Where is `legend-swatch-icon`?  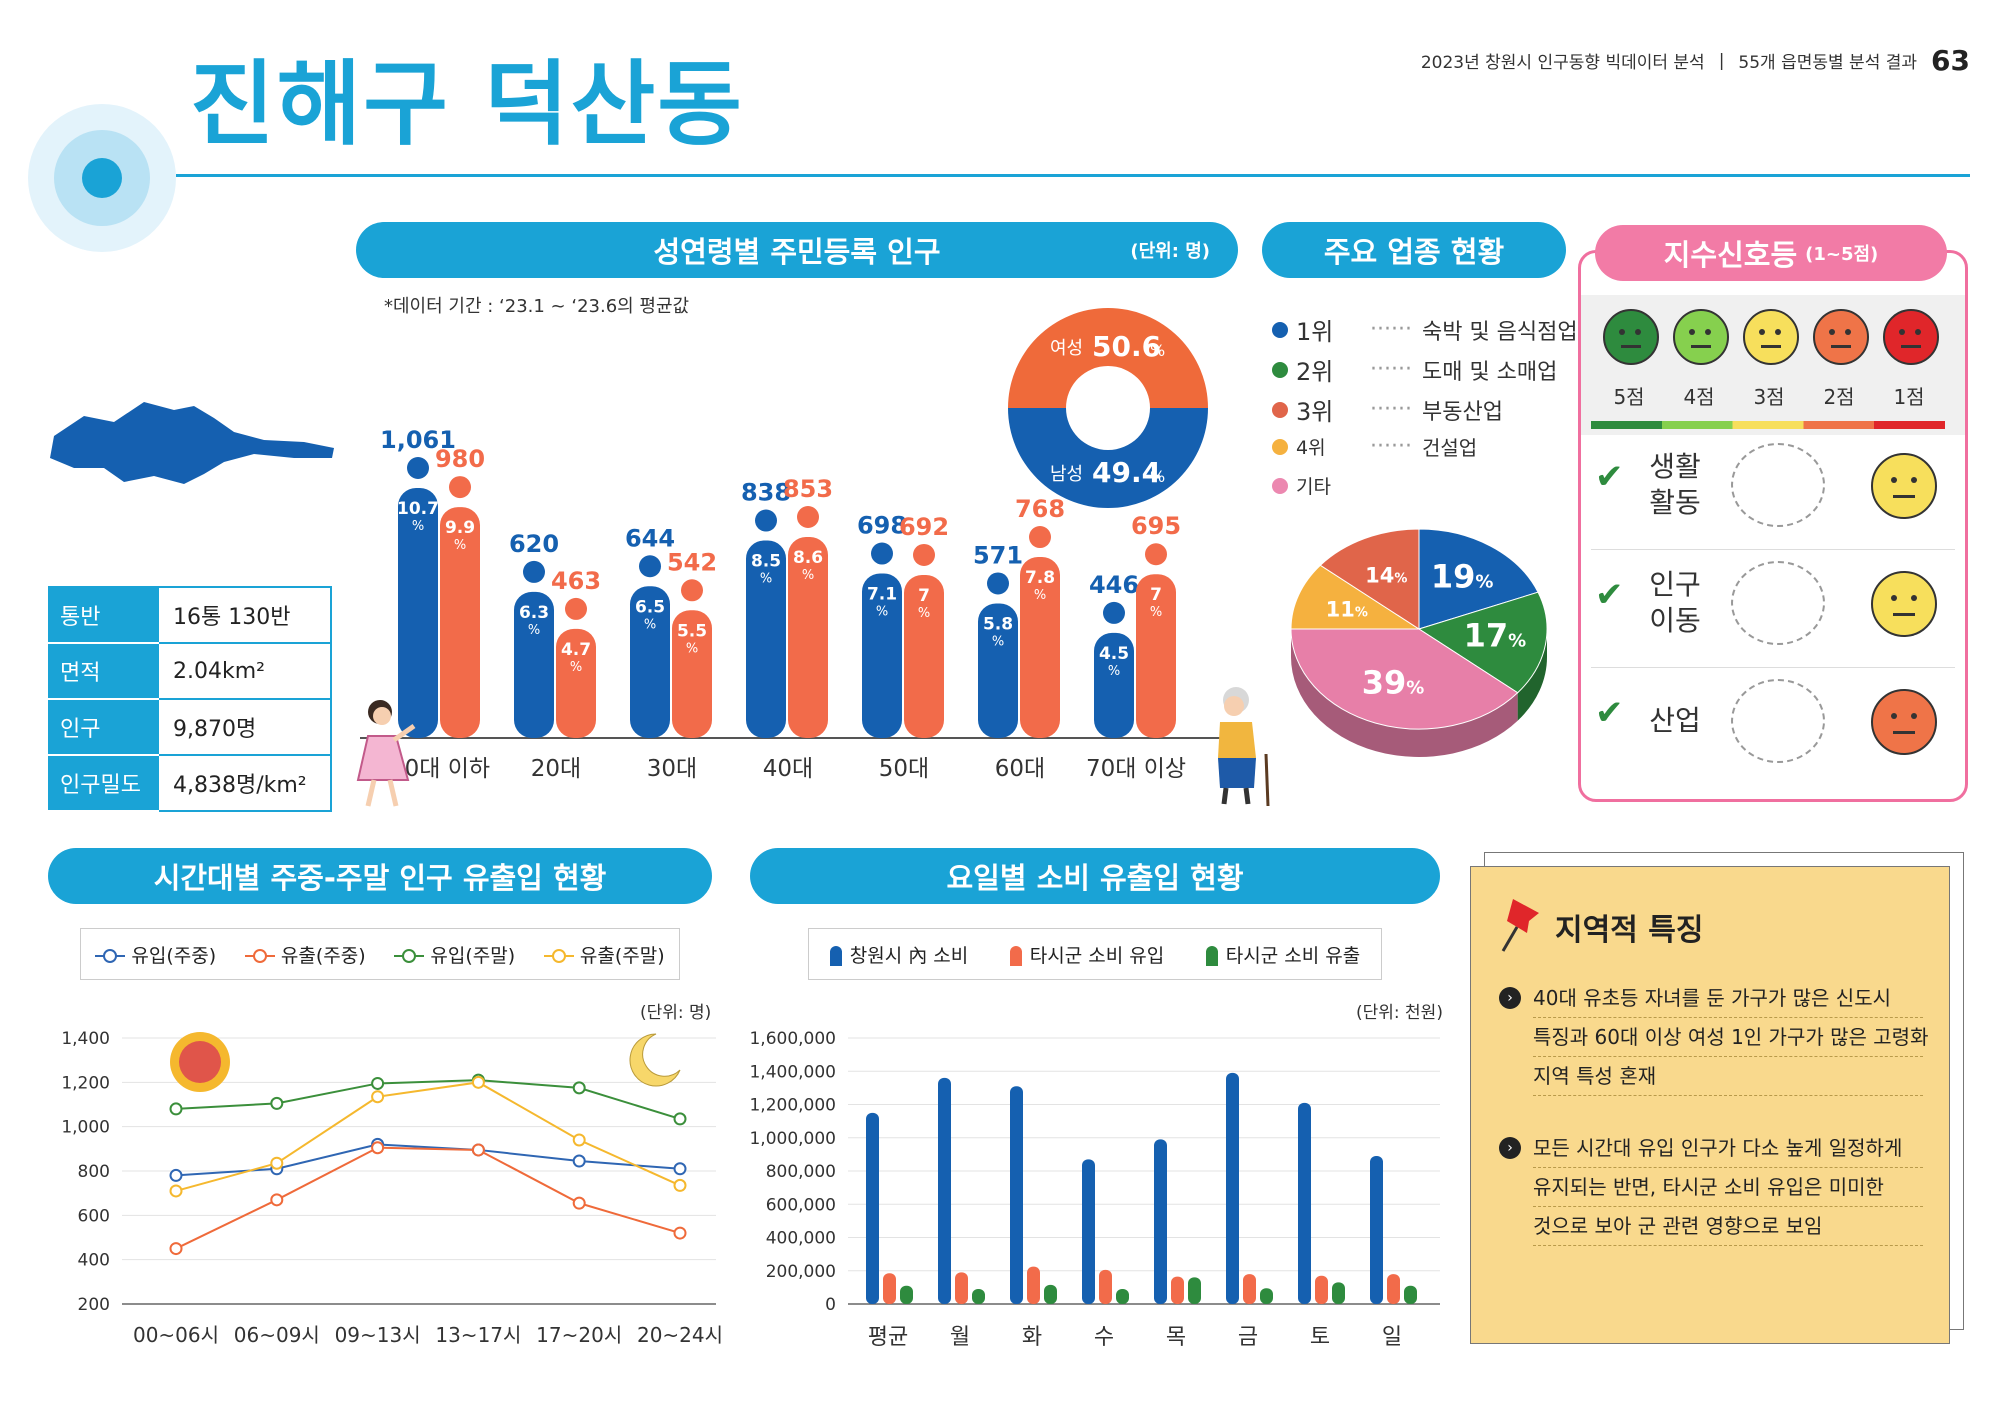 legend-swatch-icon is located at coordinates (1211, 956).